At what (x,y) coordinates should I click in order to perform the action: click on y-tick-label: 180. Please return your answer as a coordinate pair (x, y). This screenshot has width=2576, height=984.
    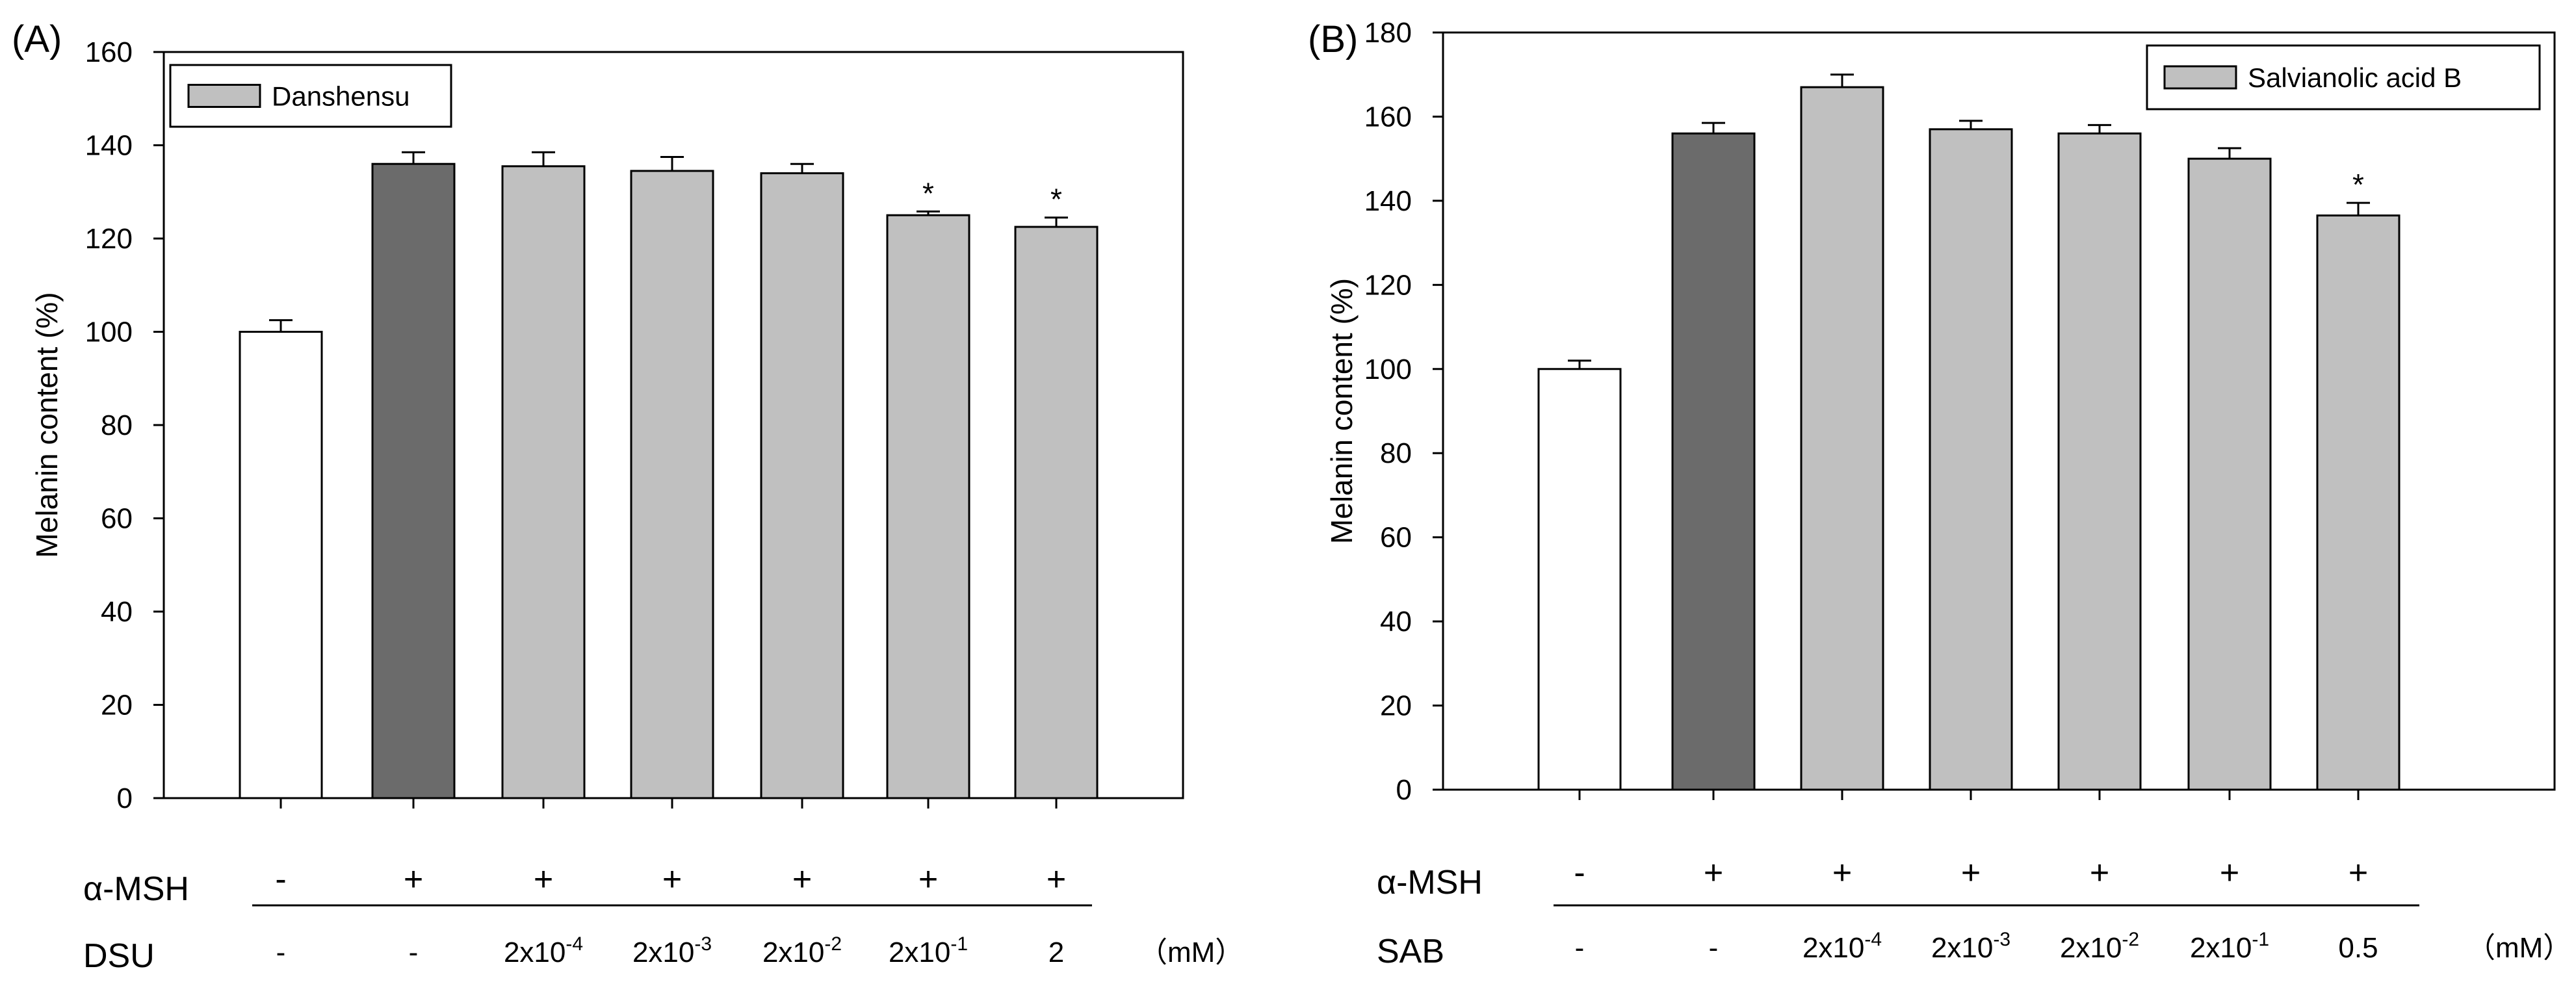
    Looking at the image, I should click on (1388, 33).